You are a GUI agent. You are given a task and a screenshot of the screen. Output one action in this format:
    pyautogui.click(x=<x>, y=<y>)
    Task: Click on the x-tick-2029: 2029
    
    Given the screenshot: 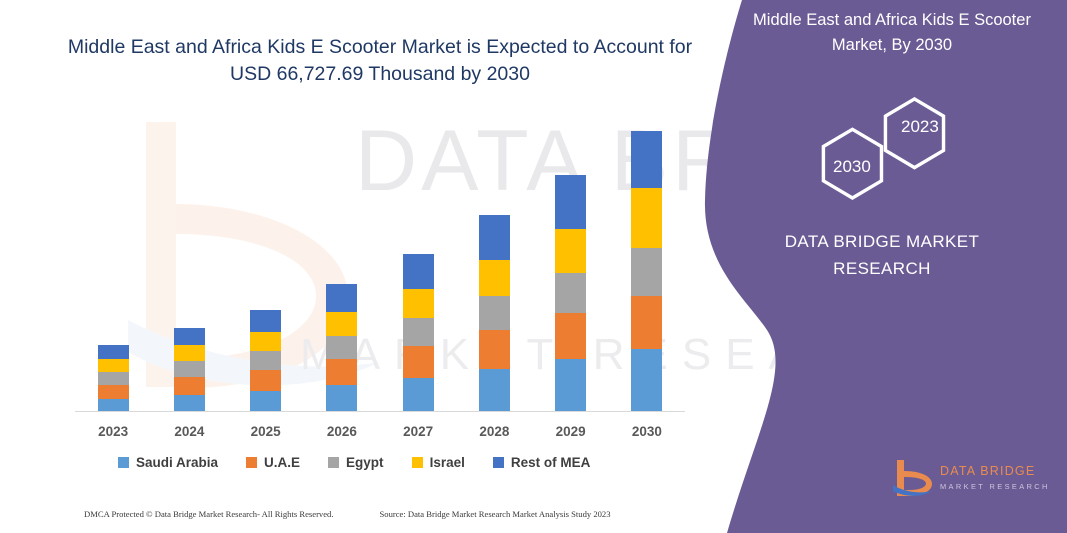 What is the action you would take?
    pyautogui.click(x=570, y=431)
    